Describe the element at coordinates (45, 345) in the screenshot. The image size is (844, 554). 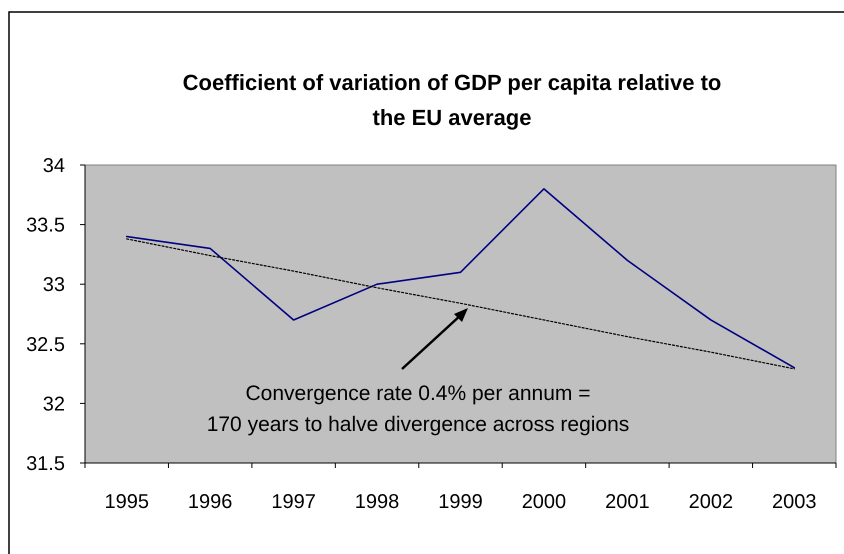
I see `y-tick-label: 32.5` at that location.